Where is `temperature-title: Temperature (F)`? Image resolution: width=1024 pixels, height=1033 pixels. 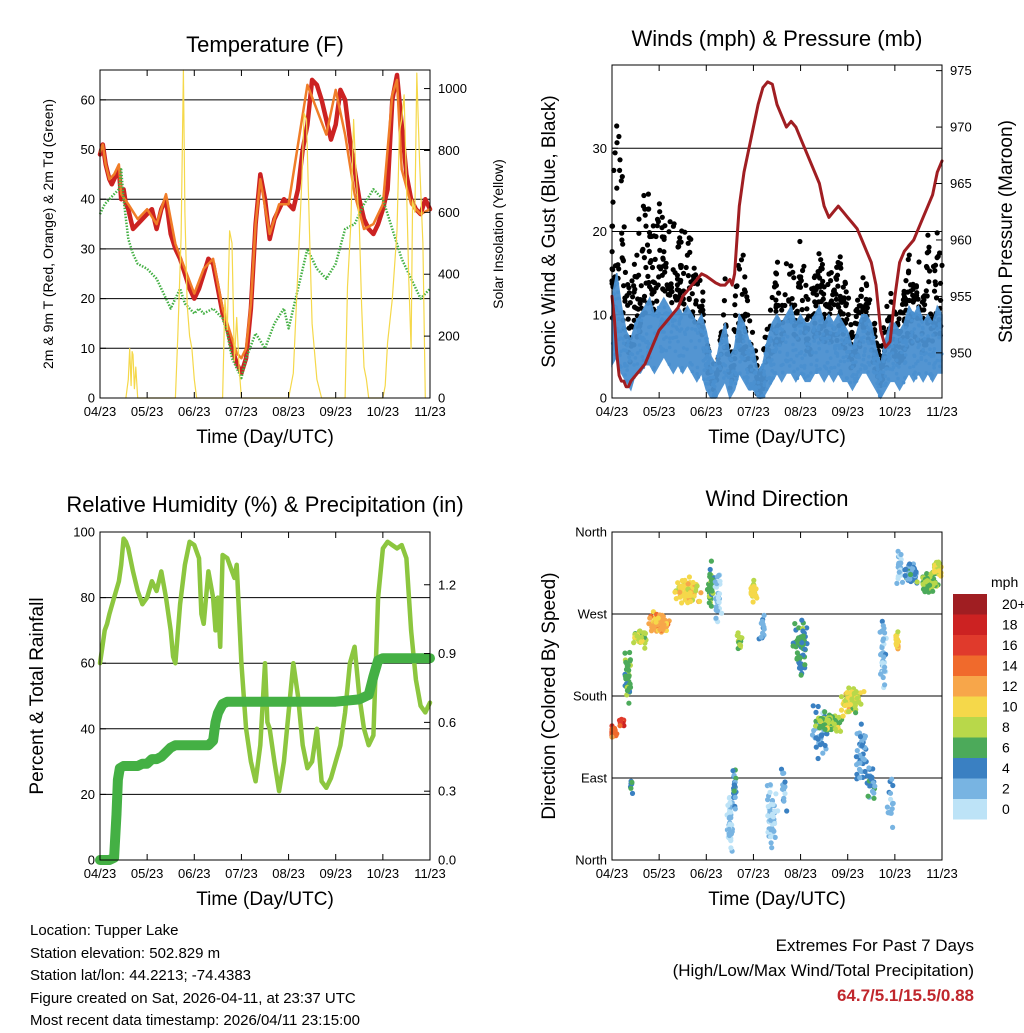
temperature-title: Temperature (F) is located at coordinates (265, 44).